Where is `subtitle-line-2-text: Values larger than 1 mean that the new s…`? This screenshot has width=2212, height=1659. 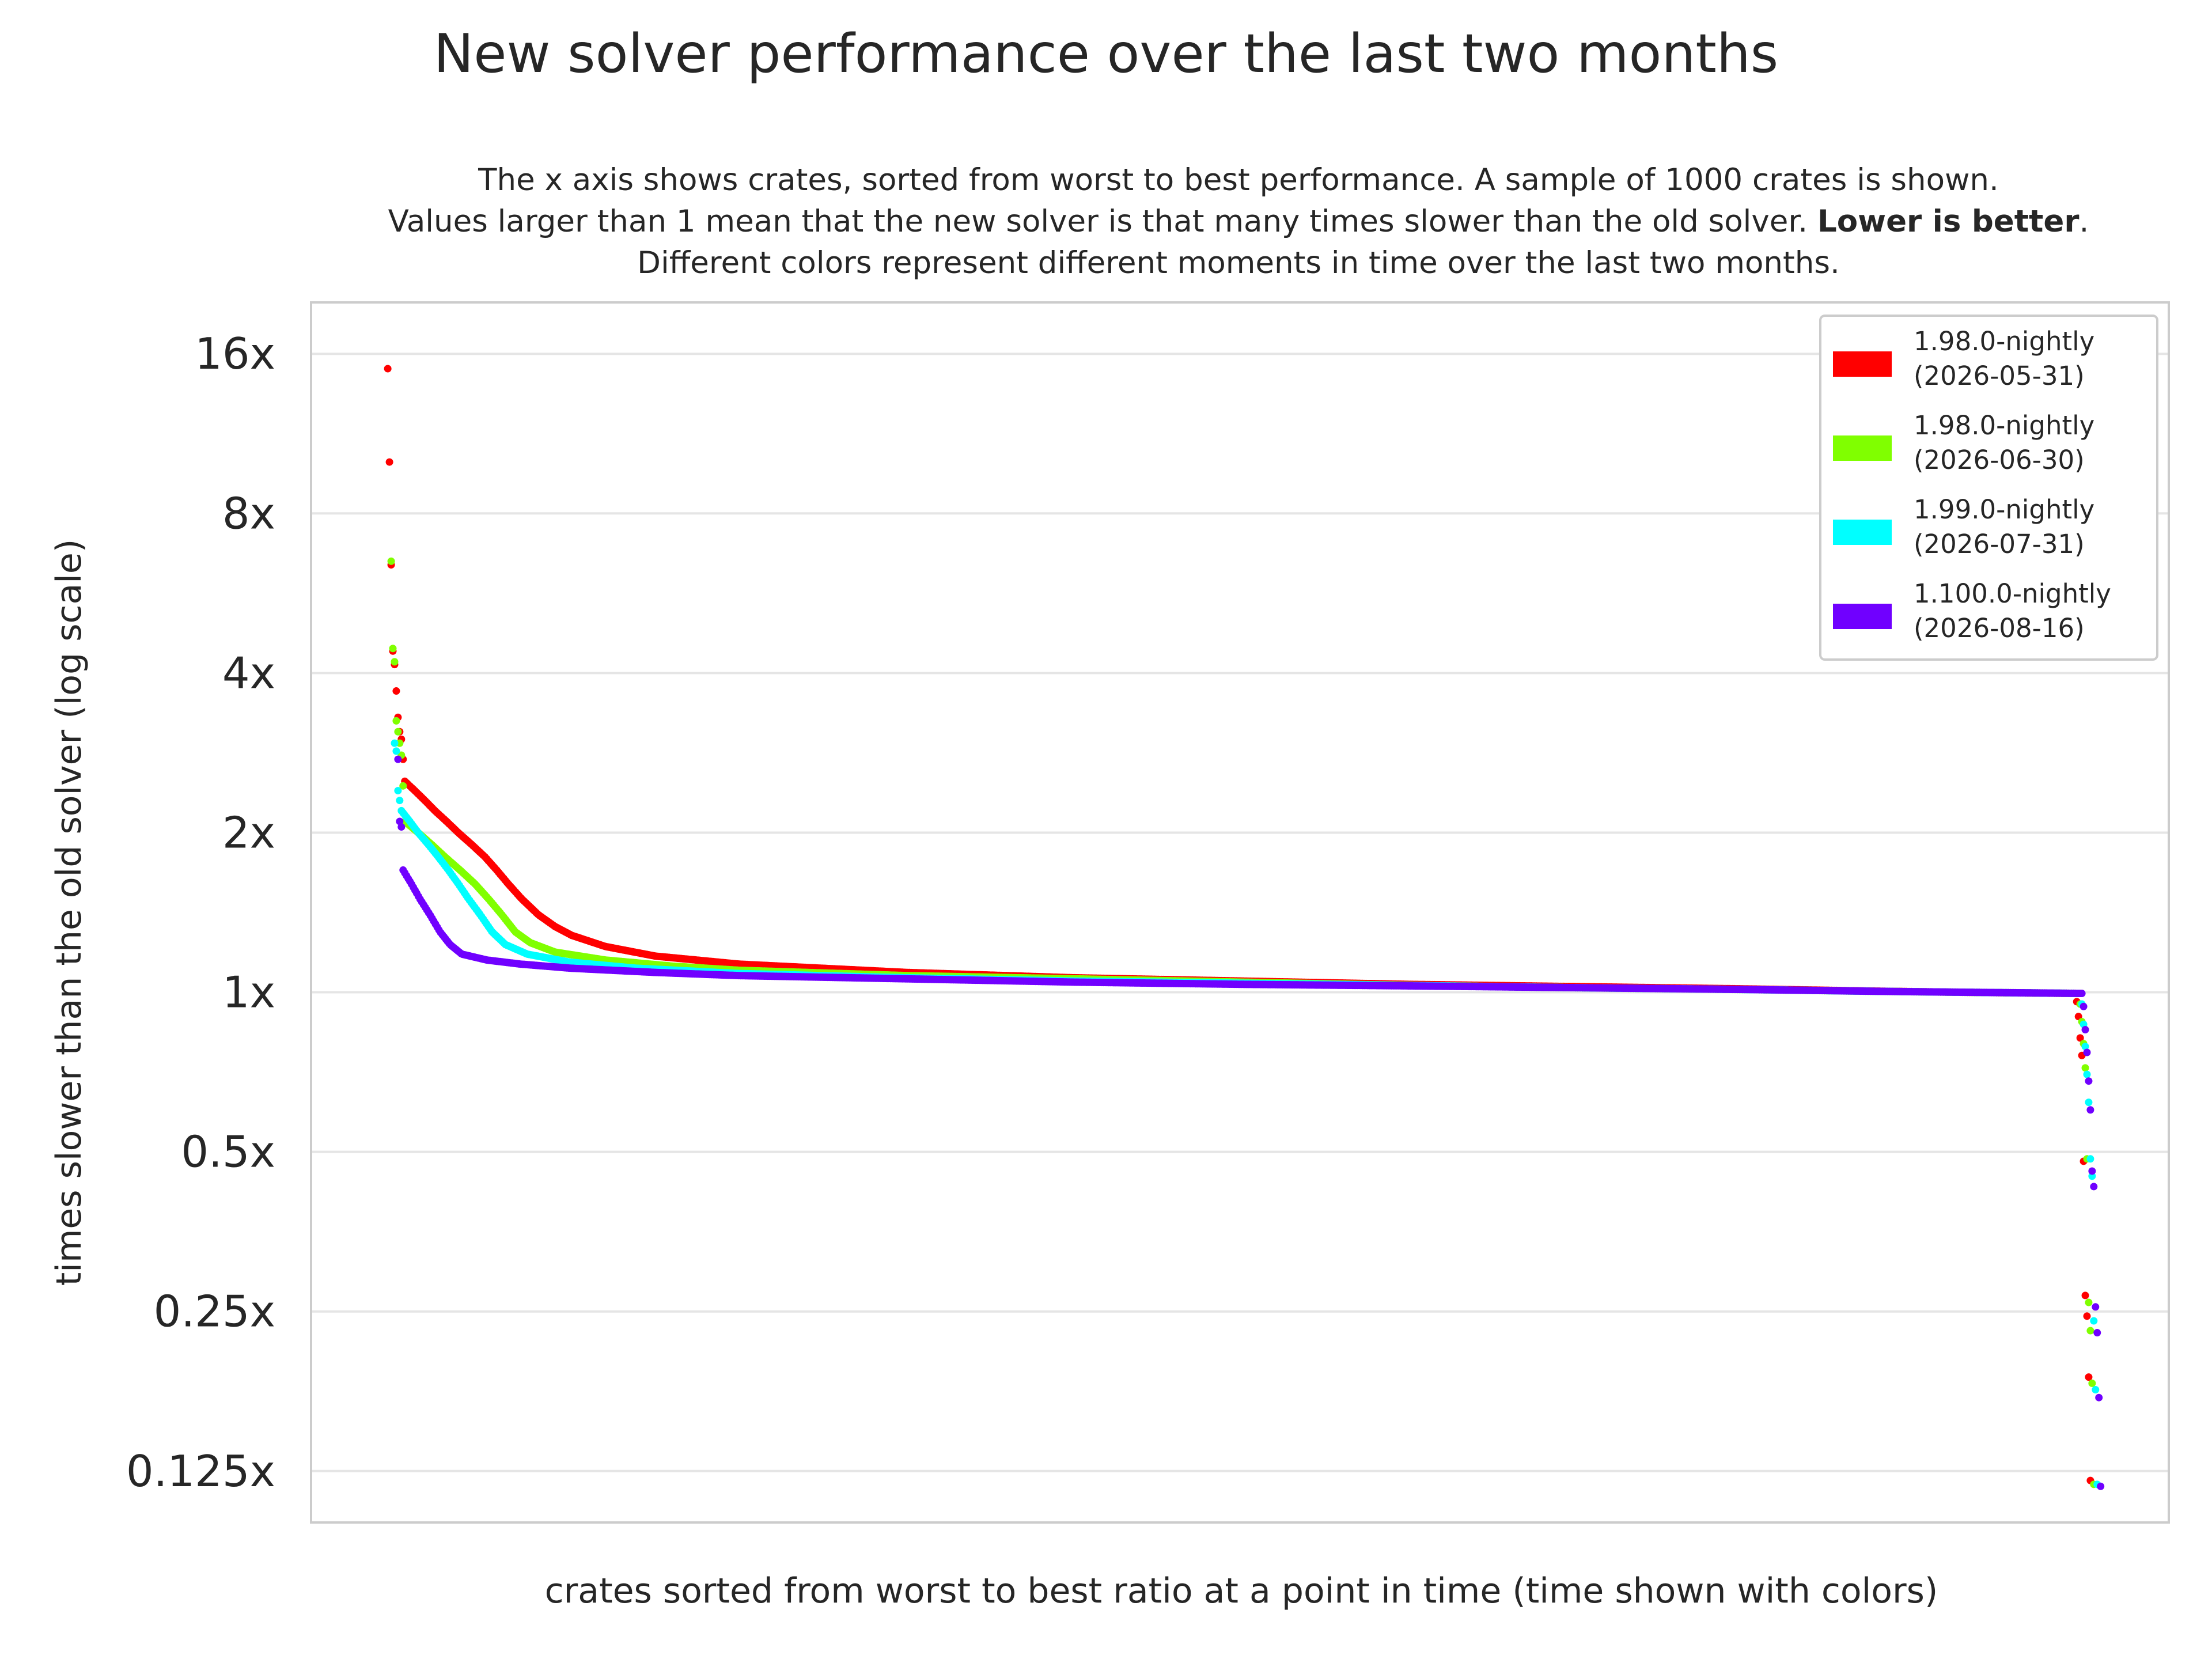 subtitle-line-2-text: Values larger than 1 mean that the new s… is located at coordinates (1098, 221).